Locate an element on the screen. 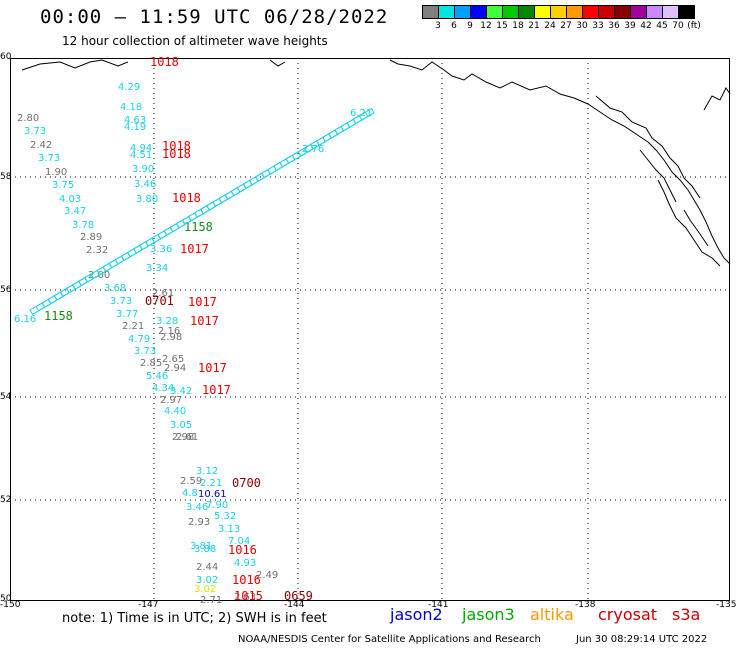 The image size is (740, 650). wave-height-label: 4.93 is located at coordinates (245, 563).